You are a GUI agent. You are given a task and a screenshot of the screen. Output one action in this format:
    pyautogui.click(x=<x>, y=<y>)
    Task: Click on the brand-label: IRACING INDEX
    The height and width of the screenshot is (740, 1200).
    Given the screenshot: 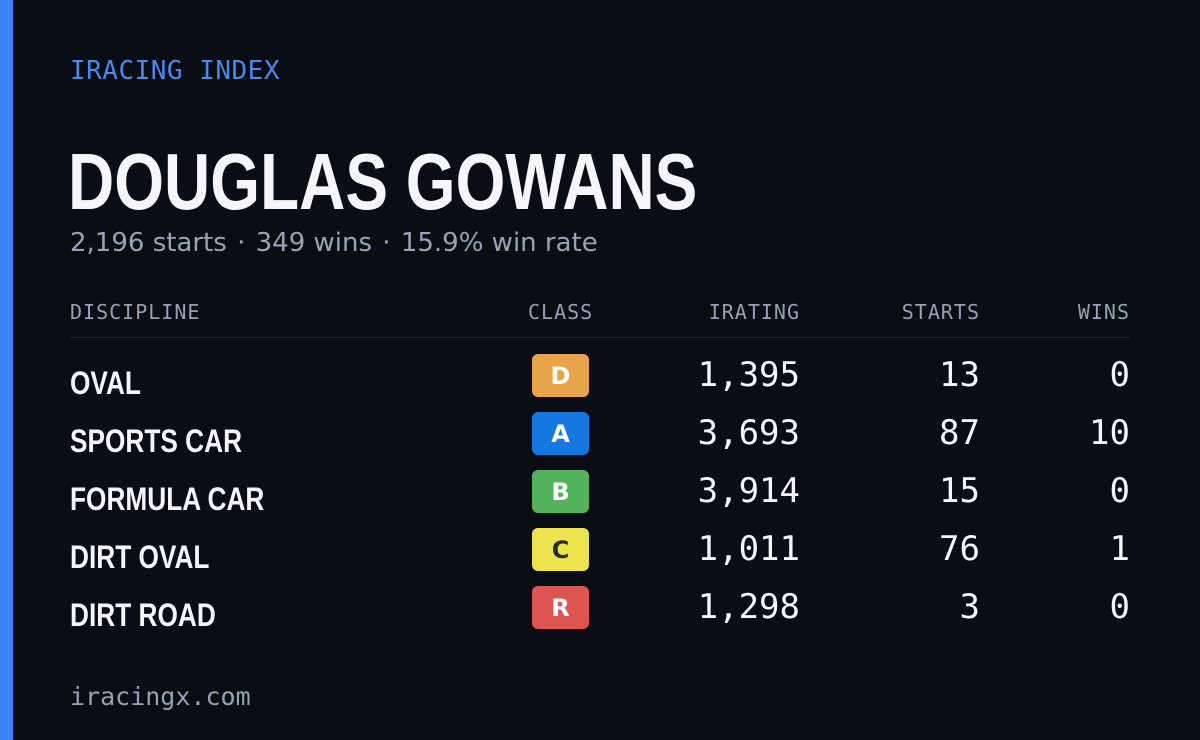 What is the action you would take?
    pyautogui.click(x=175, y=71)
    